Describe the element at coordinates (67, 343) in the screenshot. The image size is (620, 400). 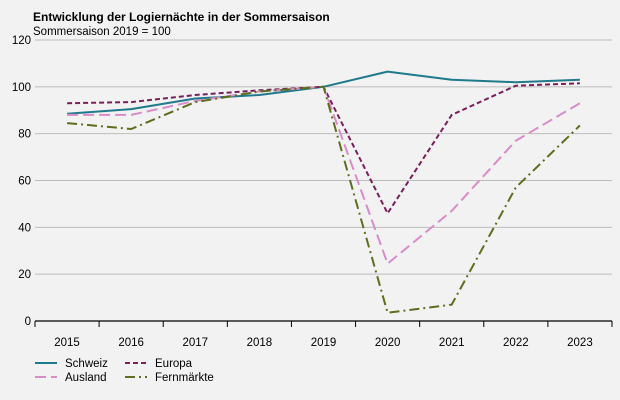
I see `x-tick-label: 2015` at that location.